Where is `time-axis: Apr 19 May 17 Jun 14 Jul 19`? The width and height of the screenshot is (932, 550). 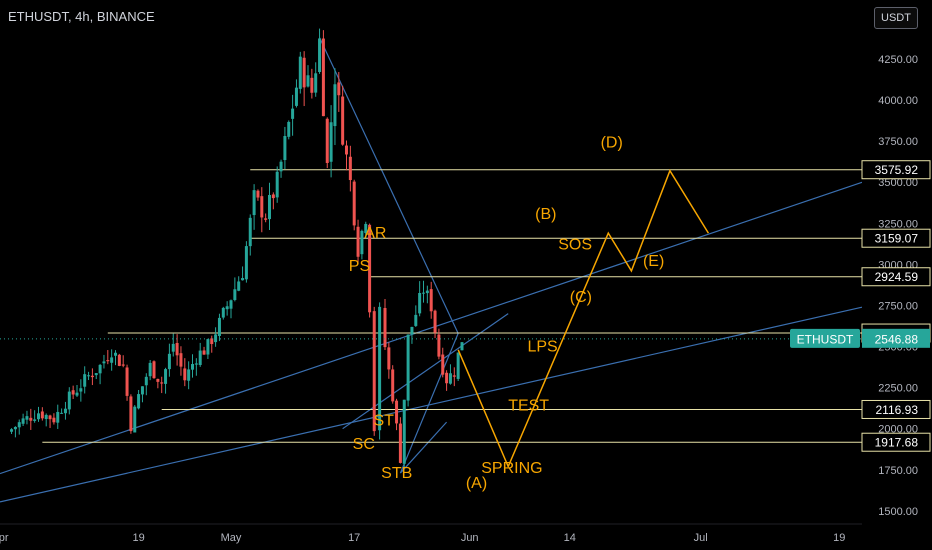 time-axis: Apr 19 May 17 Jun 14 Jul 19 is located at coordinates (431, 533).